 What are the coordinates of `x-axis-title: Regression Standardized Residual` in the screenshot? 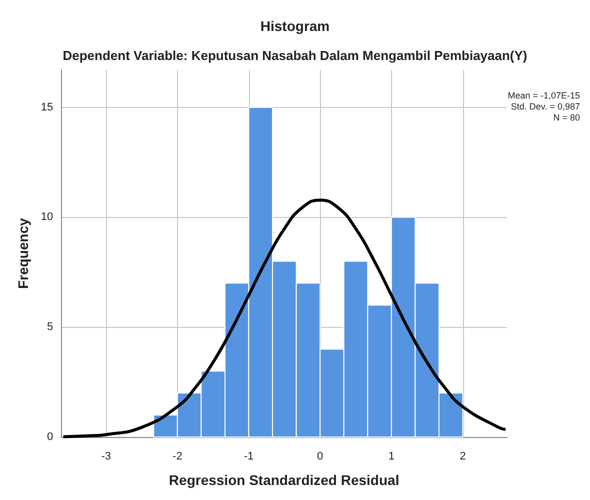 It's located at (284, 480).